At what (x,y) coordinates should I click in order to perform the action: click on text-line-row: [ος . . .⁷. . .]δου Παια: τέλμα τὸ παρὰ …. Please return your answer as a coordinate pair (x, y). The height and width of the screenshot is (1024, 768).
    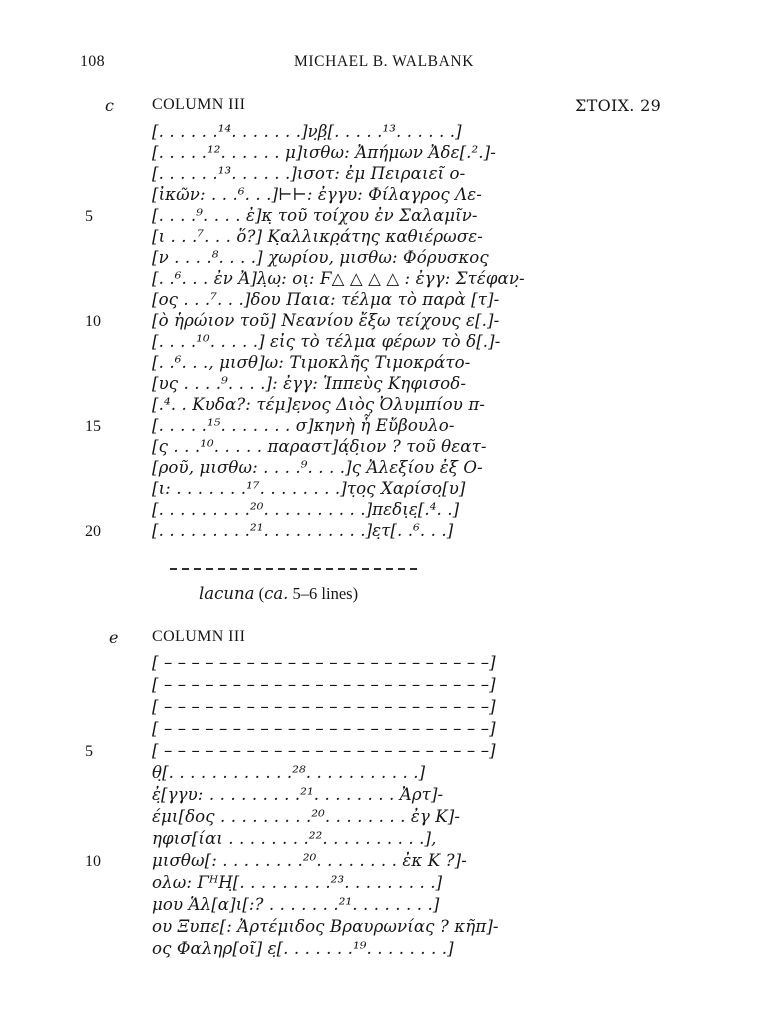
    Looking at the image, I should click on (305, 299).